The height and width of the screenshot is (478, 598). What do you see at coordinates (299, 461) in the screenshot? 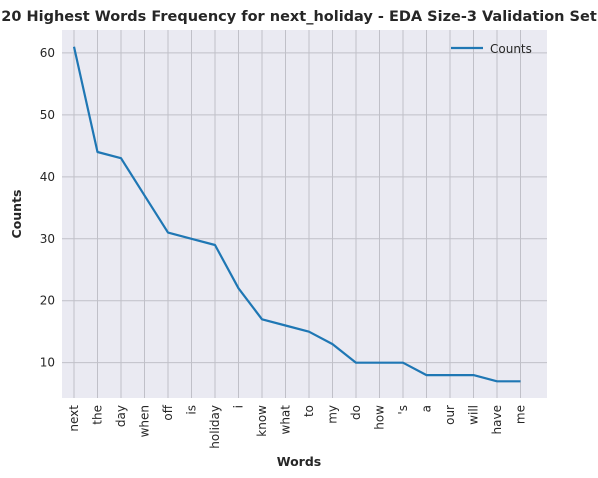
I see `x-axis-label: Words` at bounding box center [299, 461].